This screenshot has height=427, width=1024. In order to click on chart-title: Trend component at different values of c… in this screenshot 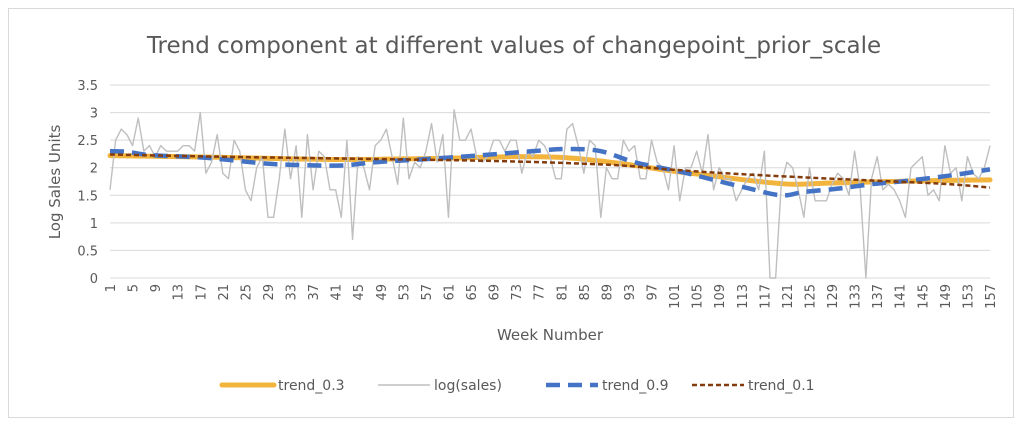, I will do `click(513, 46)`.